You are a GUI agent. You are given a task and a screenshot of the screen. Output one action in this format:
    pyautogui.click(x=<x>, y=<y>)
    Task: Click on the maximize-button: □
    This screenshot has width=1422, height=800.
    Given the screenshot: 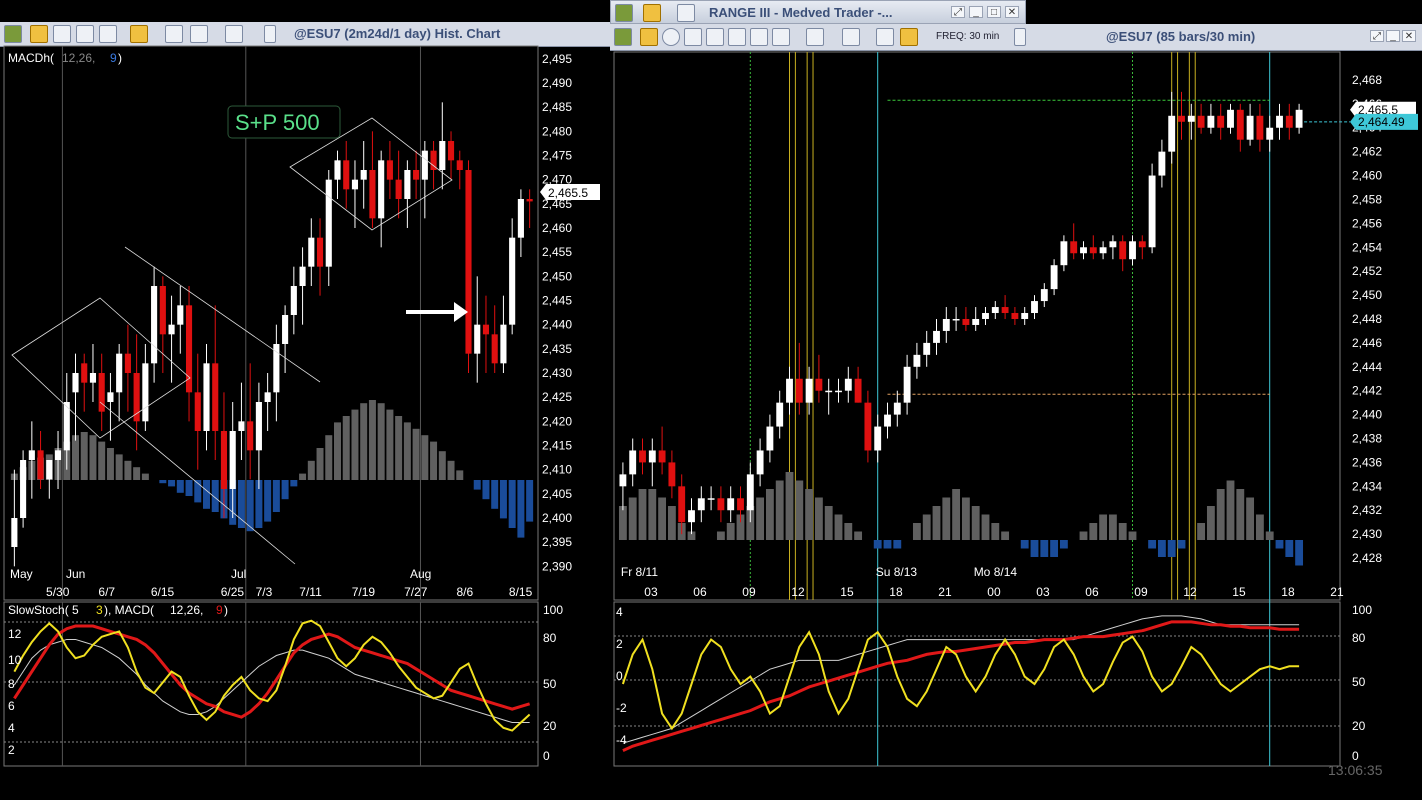 What is the action you would take?
    pyautogui.click(x=994, y=12)
    